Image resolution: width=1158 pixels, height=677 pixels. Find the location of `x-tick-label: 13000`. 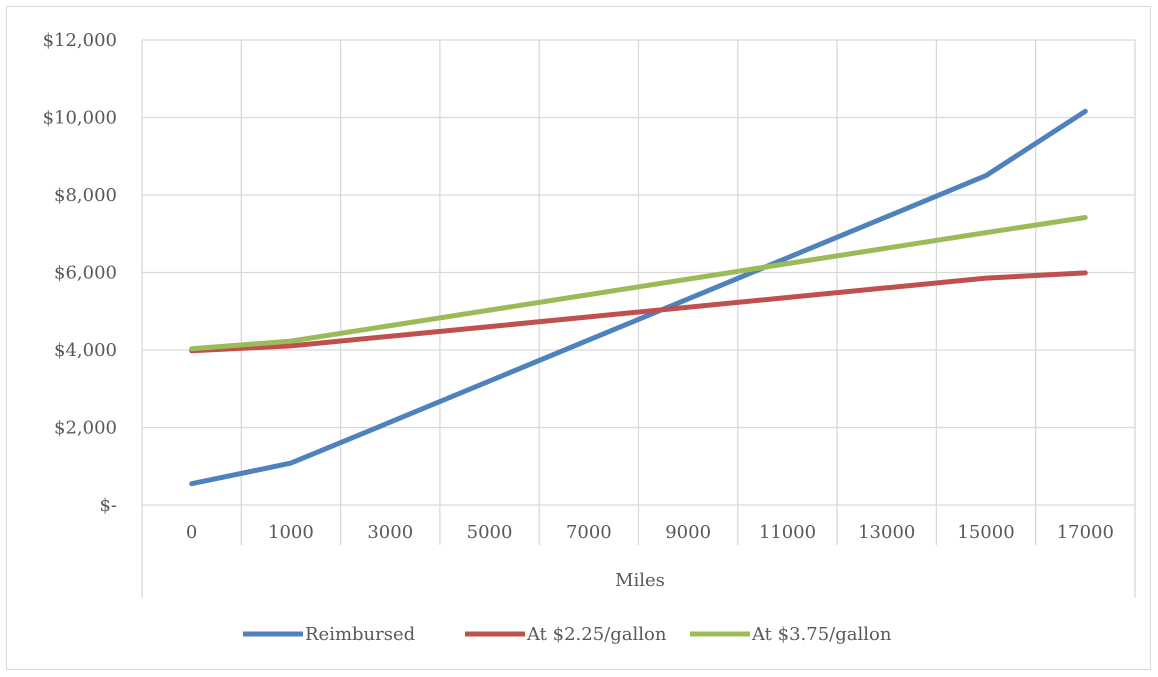

x-tick-label: 13000 is located at coordinates (886, 532).